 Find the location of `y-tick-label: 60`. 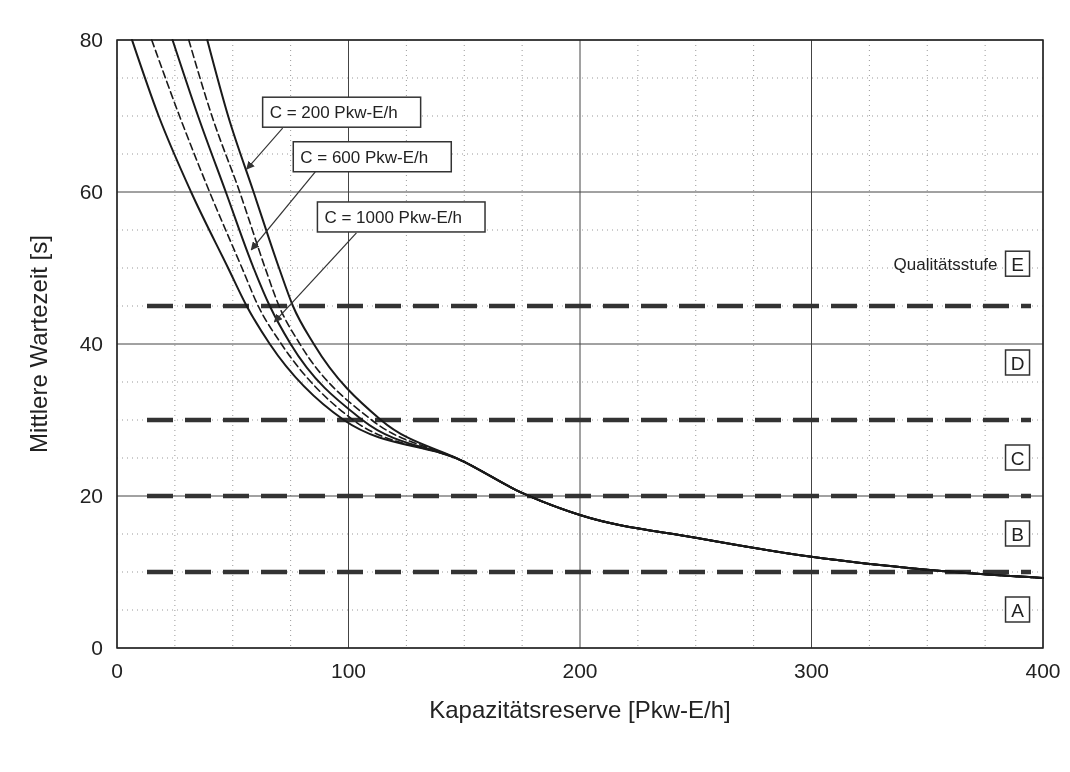

y-tick-label: 60 is located at coordinates (91, 191).